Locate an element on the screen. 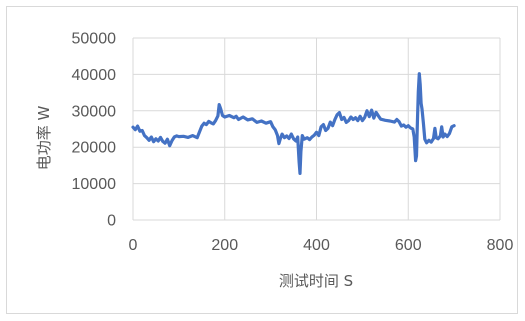 The width and height of the screenshot is (525, 321). x-axis-title: 测试时间 S is located at coordinates (316, 281).